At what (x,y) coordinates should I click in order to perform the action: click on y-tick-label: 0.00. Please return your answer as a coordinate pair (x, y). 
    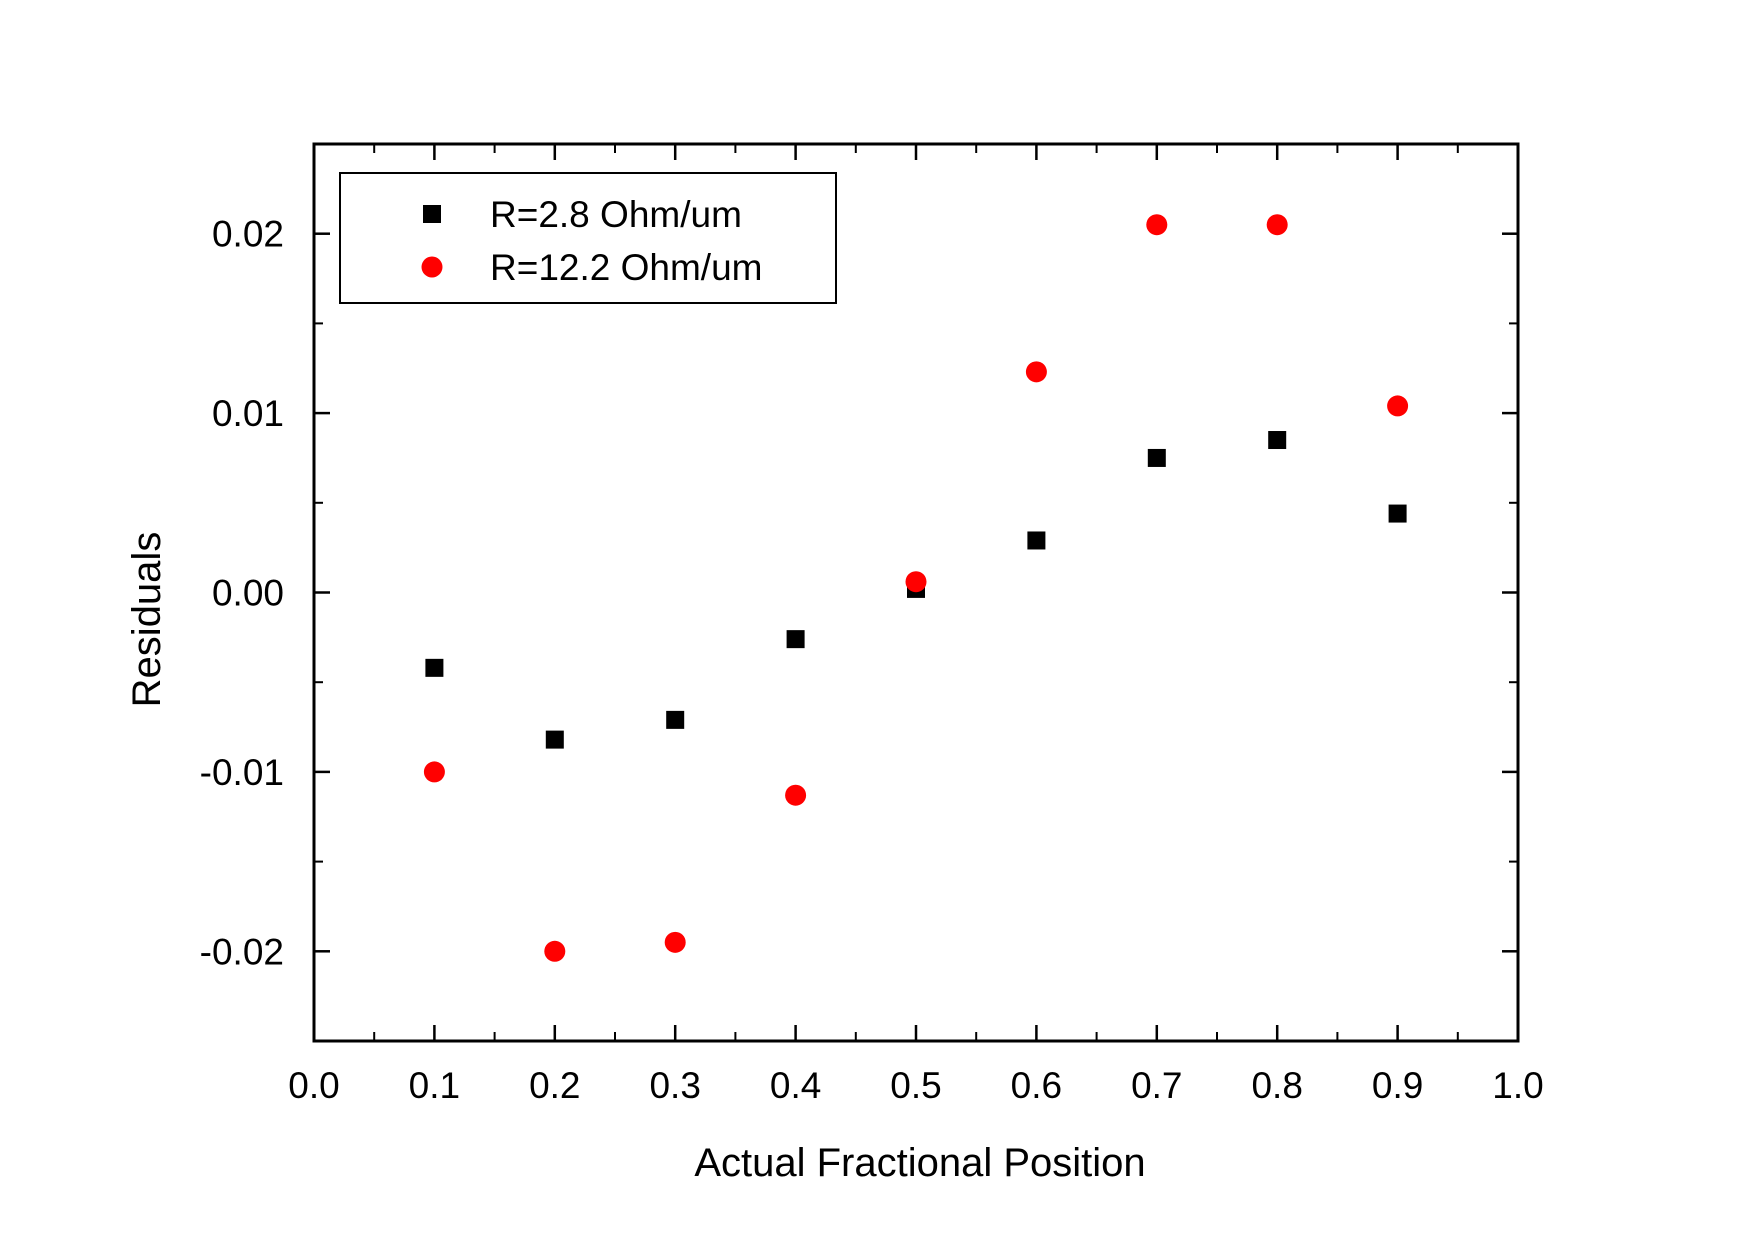
    Looking at the image, I should click on (248, 593).